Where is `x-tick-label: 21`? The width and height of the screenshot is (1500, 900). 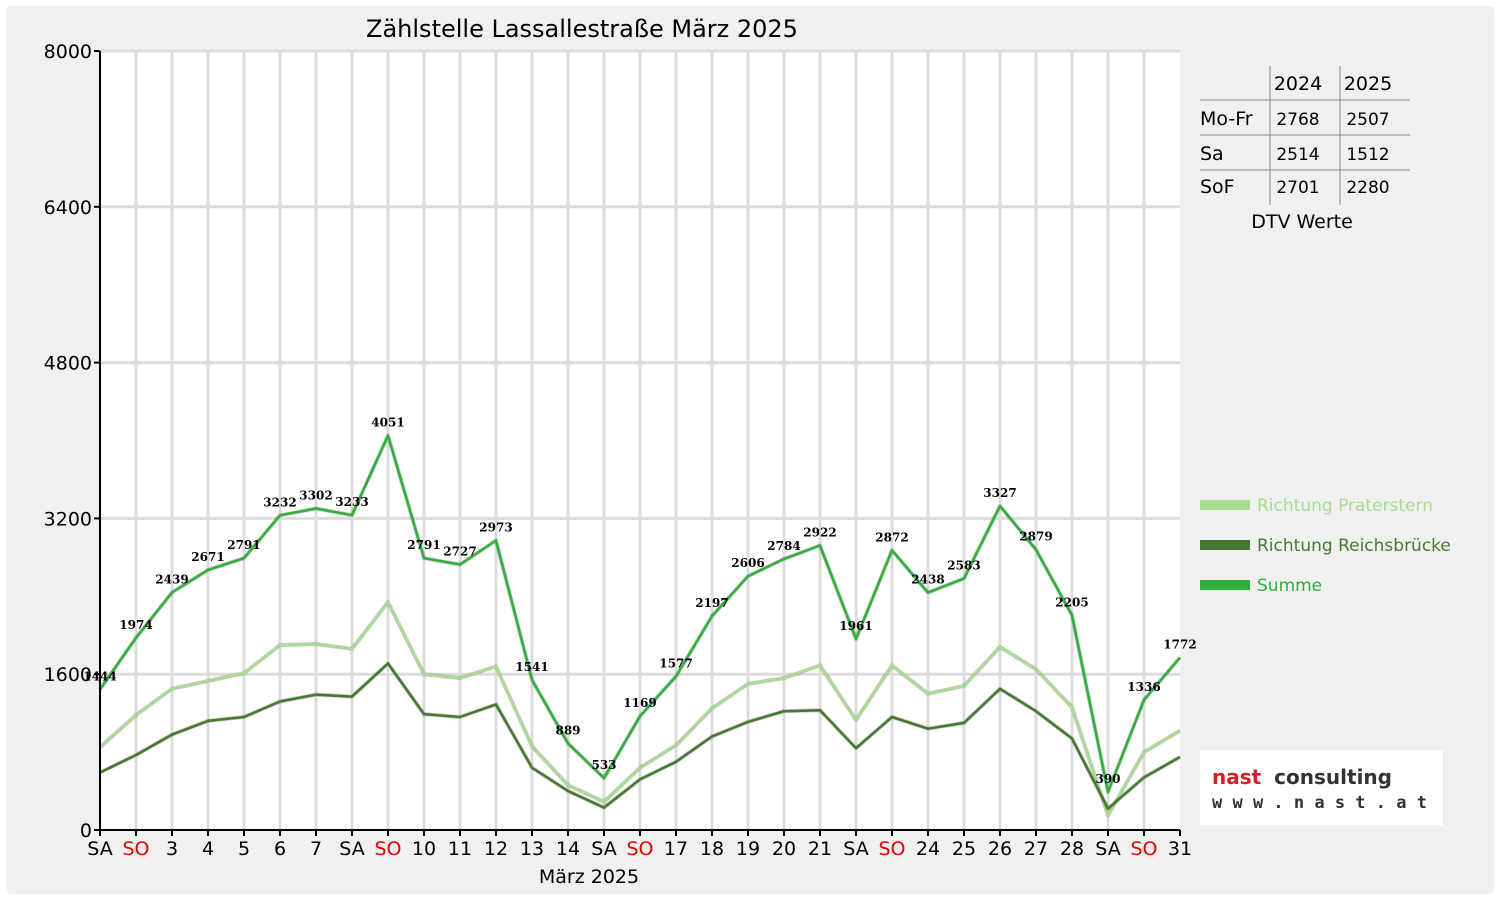
x-tick-label: 21 is located at coordinates (820, 849).